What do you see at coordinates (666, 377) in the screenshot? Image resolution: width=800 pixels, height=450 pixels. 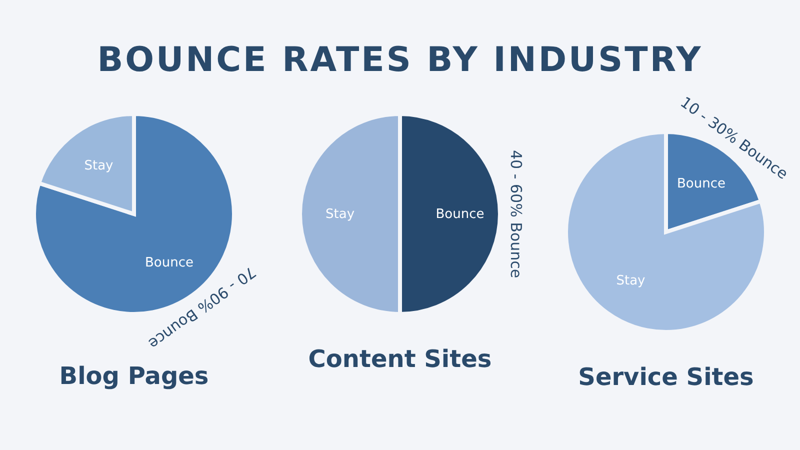 I see `text: Service Sites` at bounding box center [666, 377].